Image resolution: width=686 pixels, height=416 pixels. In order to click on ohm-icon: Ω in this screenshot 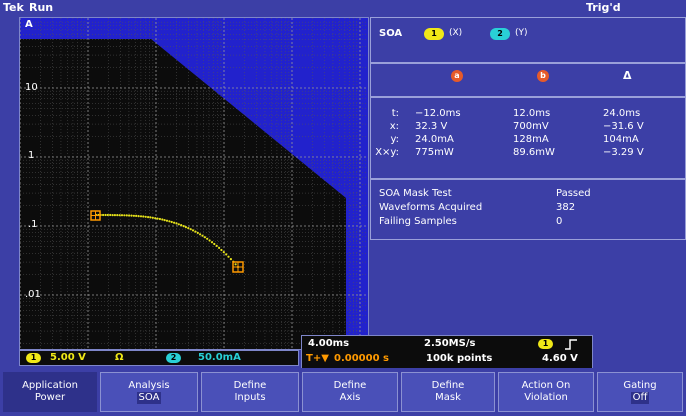, I will do `click(119, 357)`.